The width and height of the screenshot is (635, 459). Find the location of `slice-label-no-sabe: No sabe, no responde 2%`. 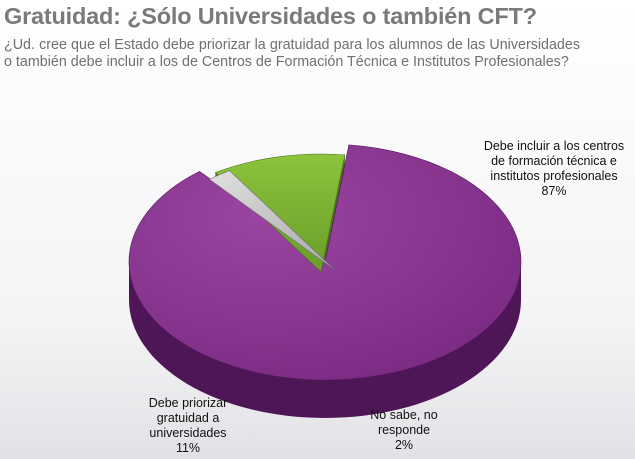

slice-label-no-sabe: No sabe, no responde 2% is located at coordinates (404, 430).